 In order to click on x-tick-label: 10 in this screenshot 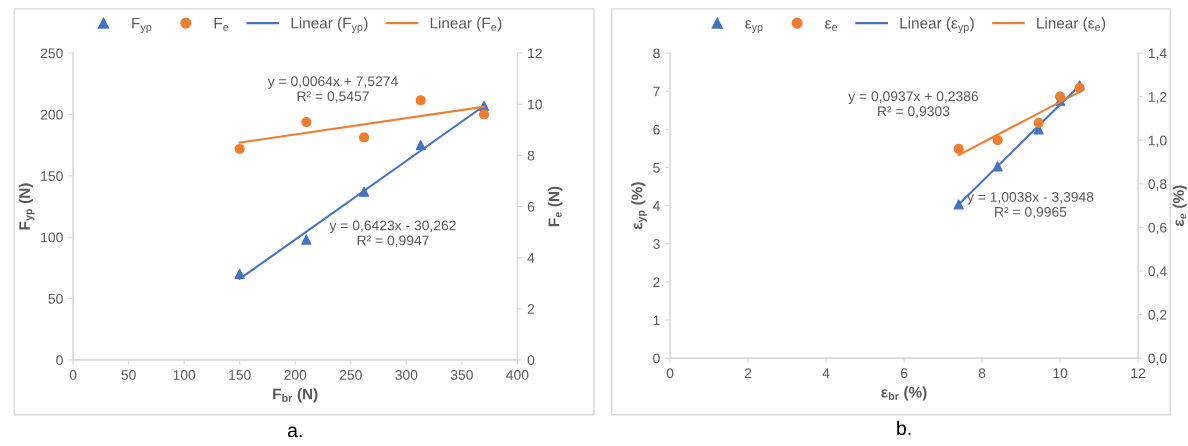, I will do `click(1060, 373)`.